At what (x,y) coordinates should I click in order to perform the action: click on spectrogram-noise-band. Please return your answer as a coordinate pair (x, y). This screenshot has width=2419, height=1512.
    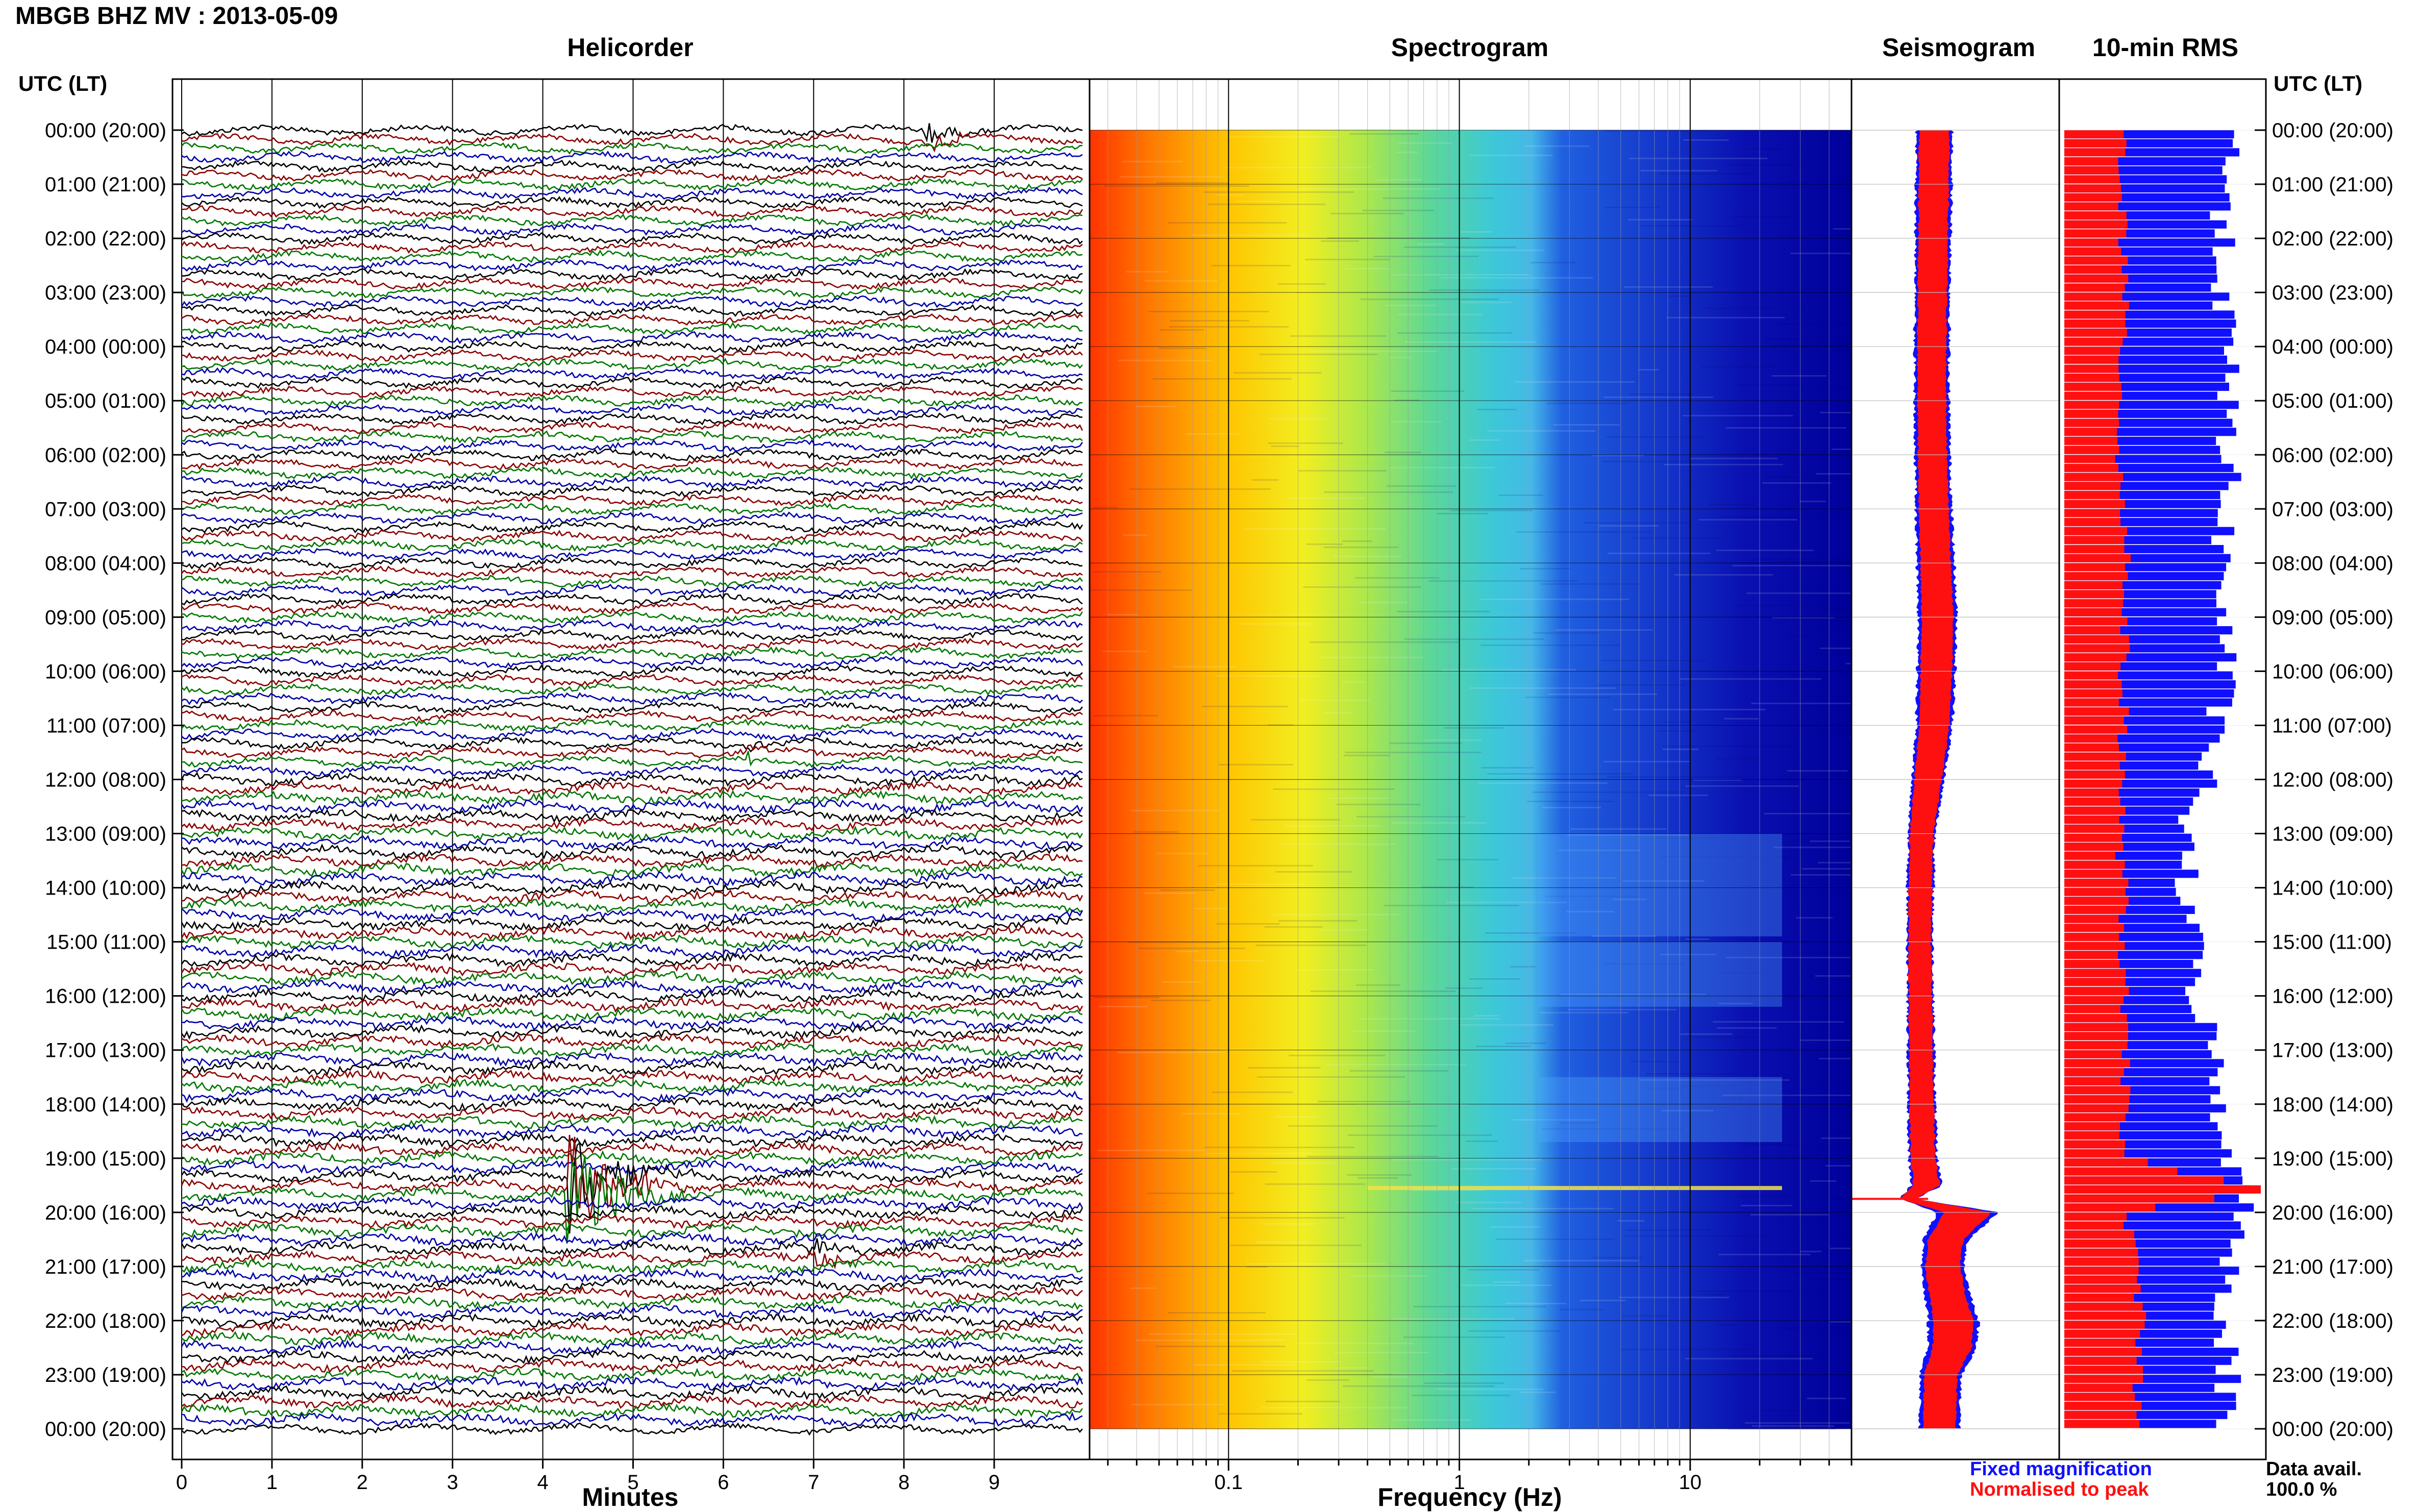
    Looking at the image, I should click on (1660, 885).